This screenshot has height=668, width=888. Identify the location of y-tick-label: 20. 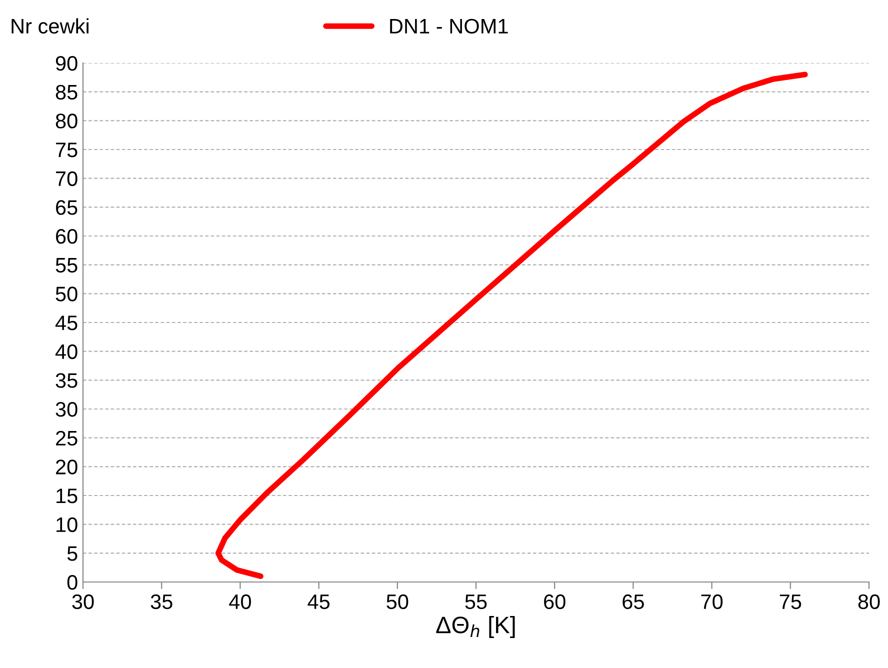
(67, 467).